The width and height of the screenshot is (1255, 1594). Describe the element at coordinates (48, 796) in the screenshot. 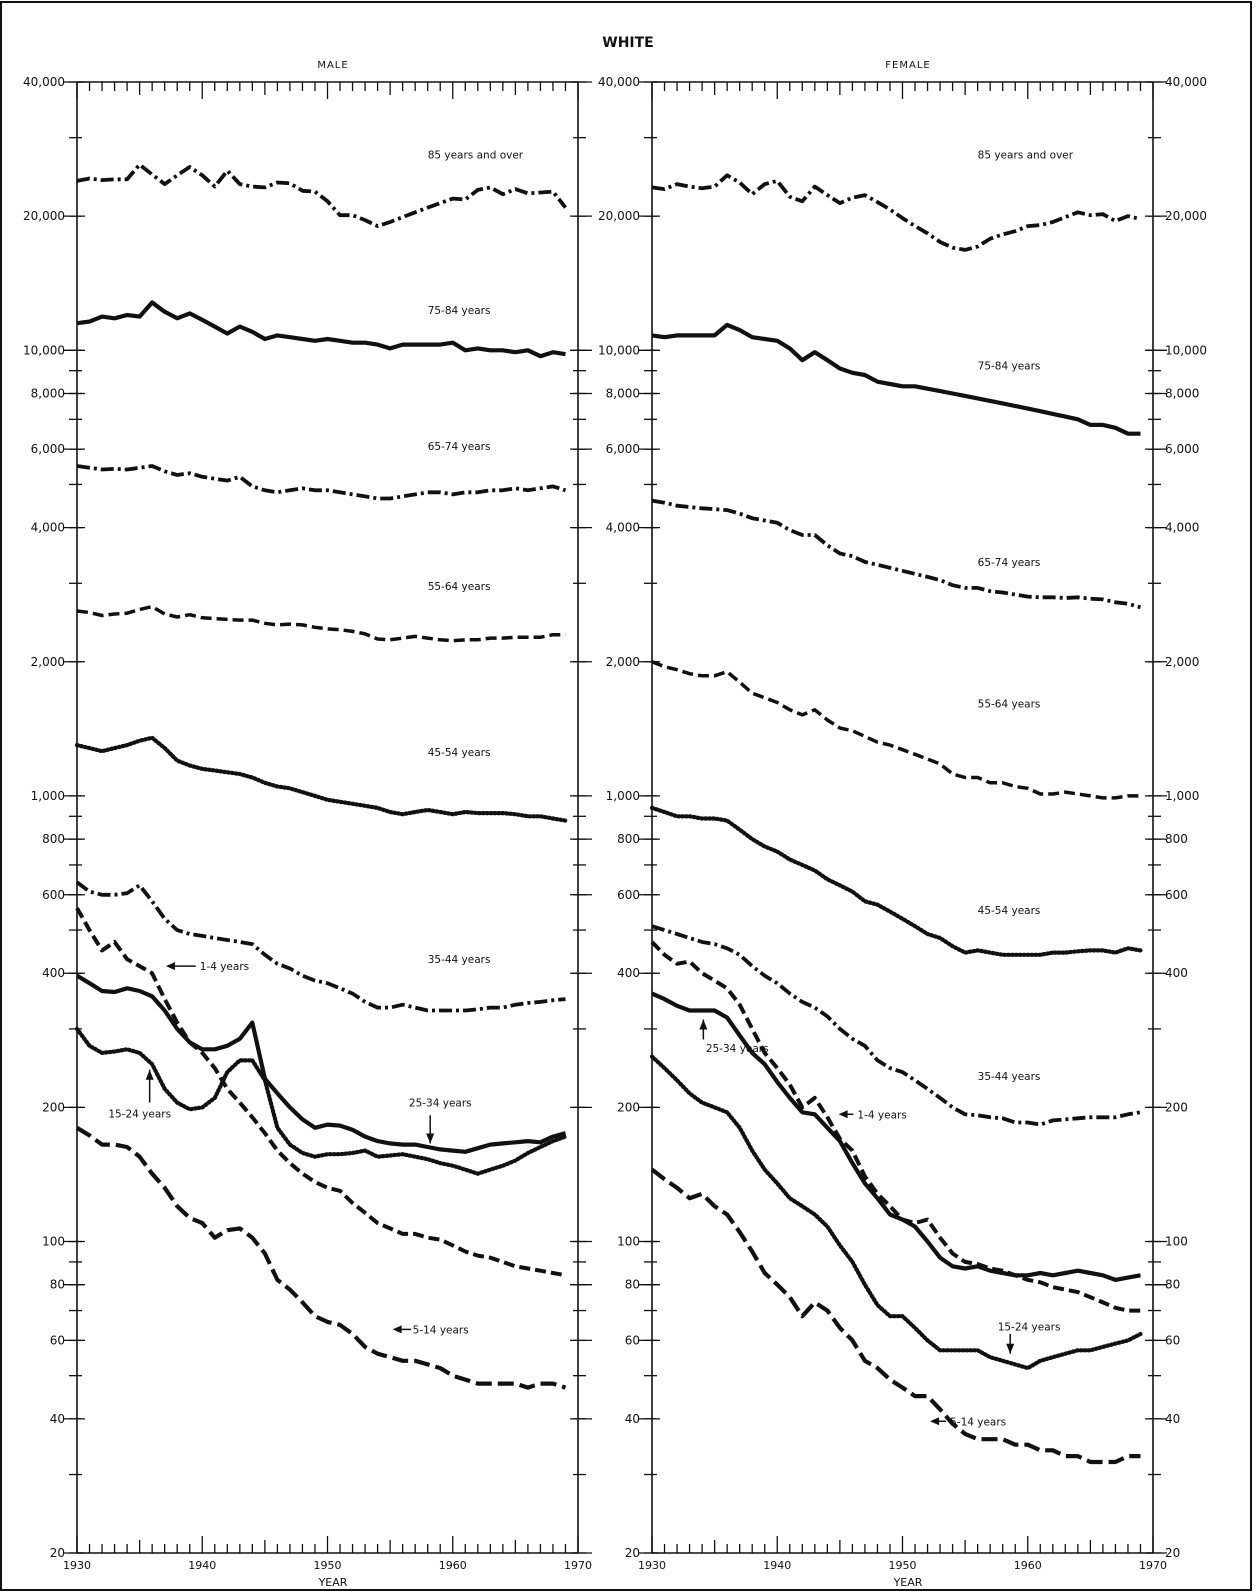

I see `male-y-tick-label: 1,000` at that location.